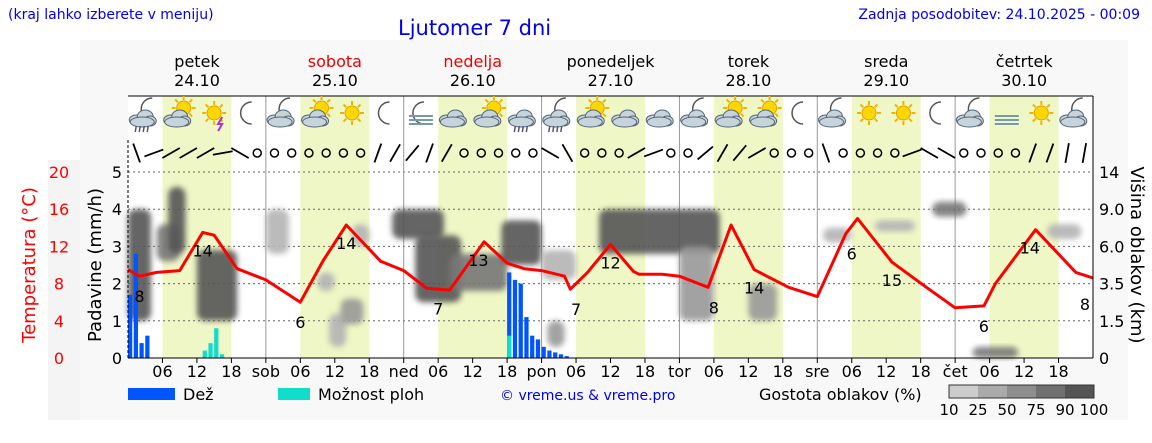 Image resolution: width=1152 pixels, height=443 pixels. I want to click on day-header: sreda 29.10, so click(886, 71).